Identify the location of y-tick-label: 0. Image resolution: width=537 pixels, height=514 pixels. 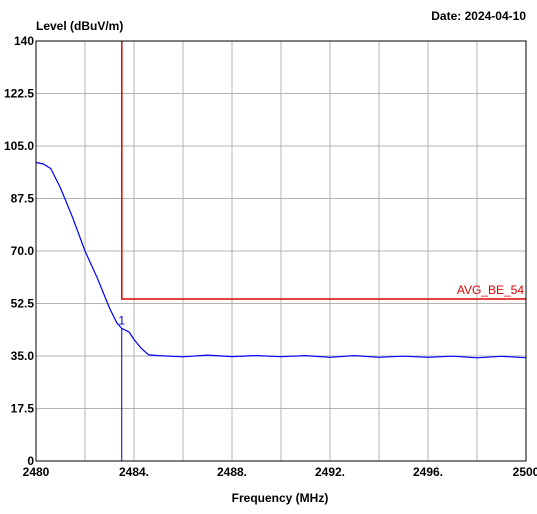
(30, 461).